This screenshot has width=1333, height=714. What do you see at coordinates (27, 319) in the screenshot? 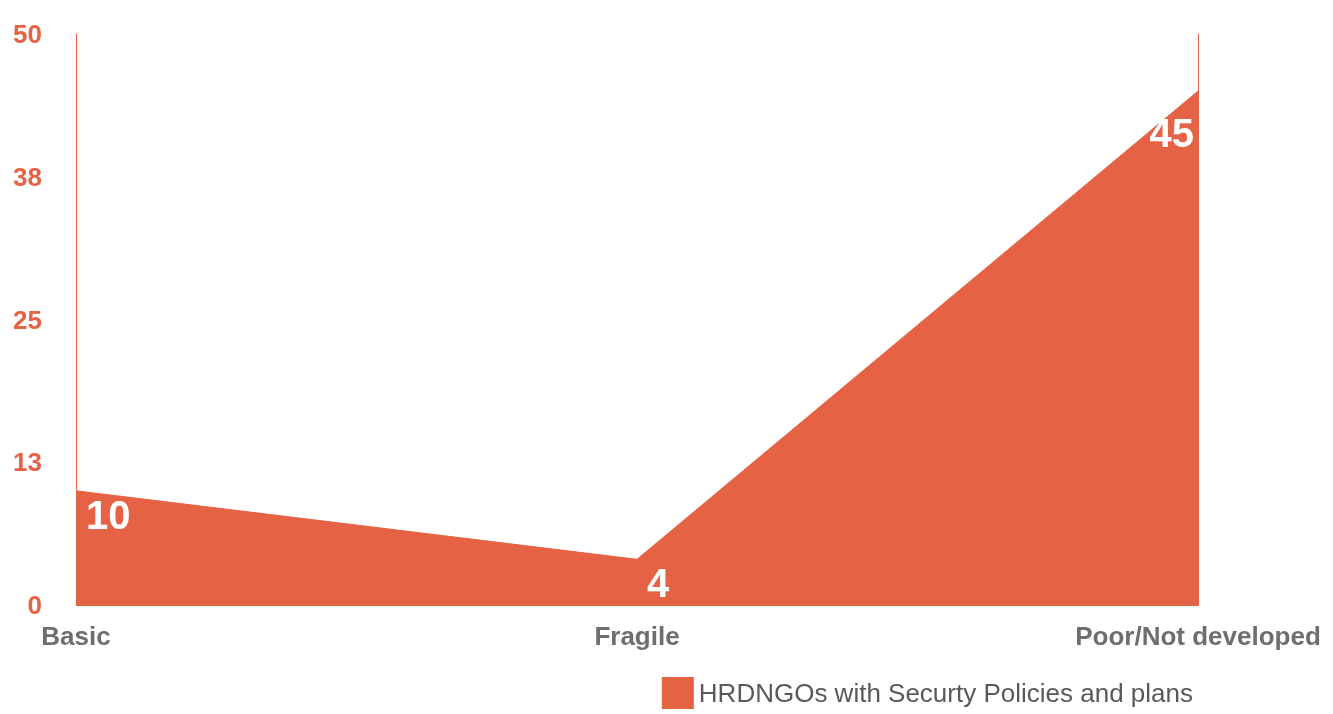
I see `y-tick-label: 25` at bounding box center [27, 319].